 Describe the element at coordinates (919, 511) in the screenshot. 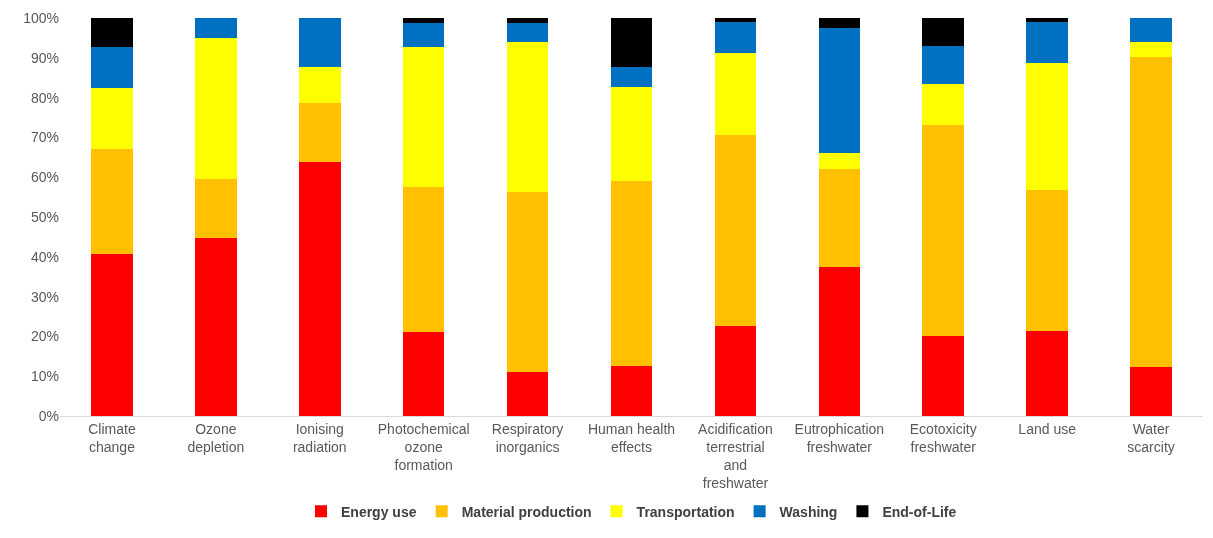

I see `legend-label: End-of-Life` at that location.